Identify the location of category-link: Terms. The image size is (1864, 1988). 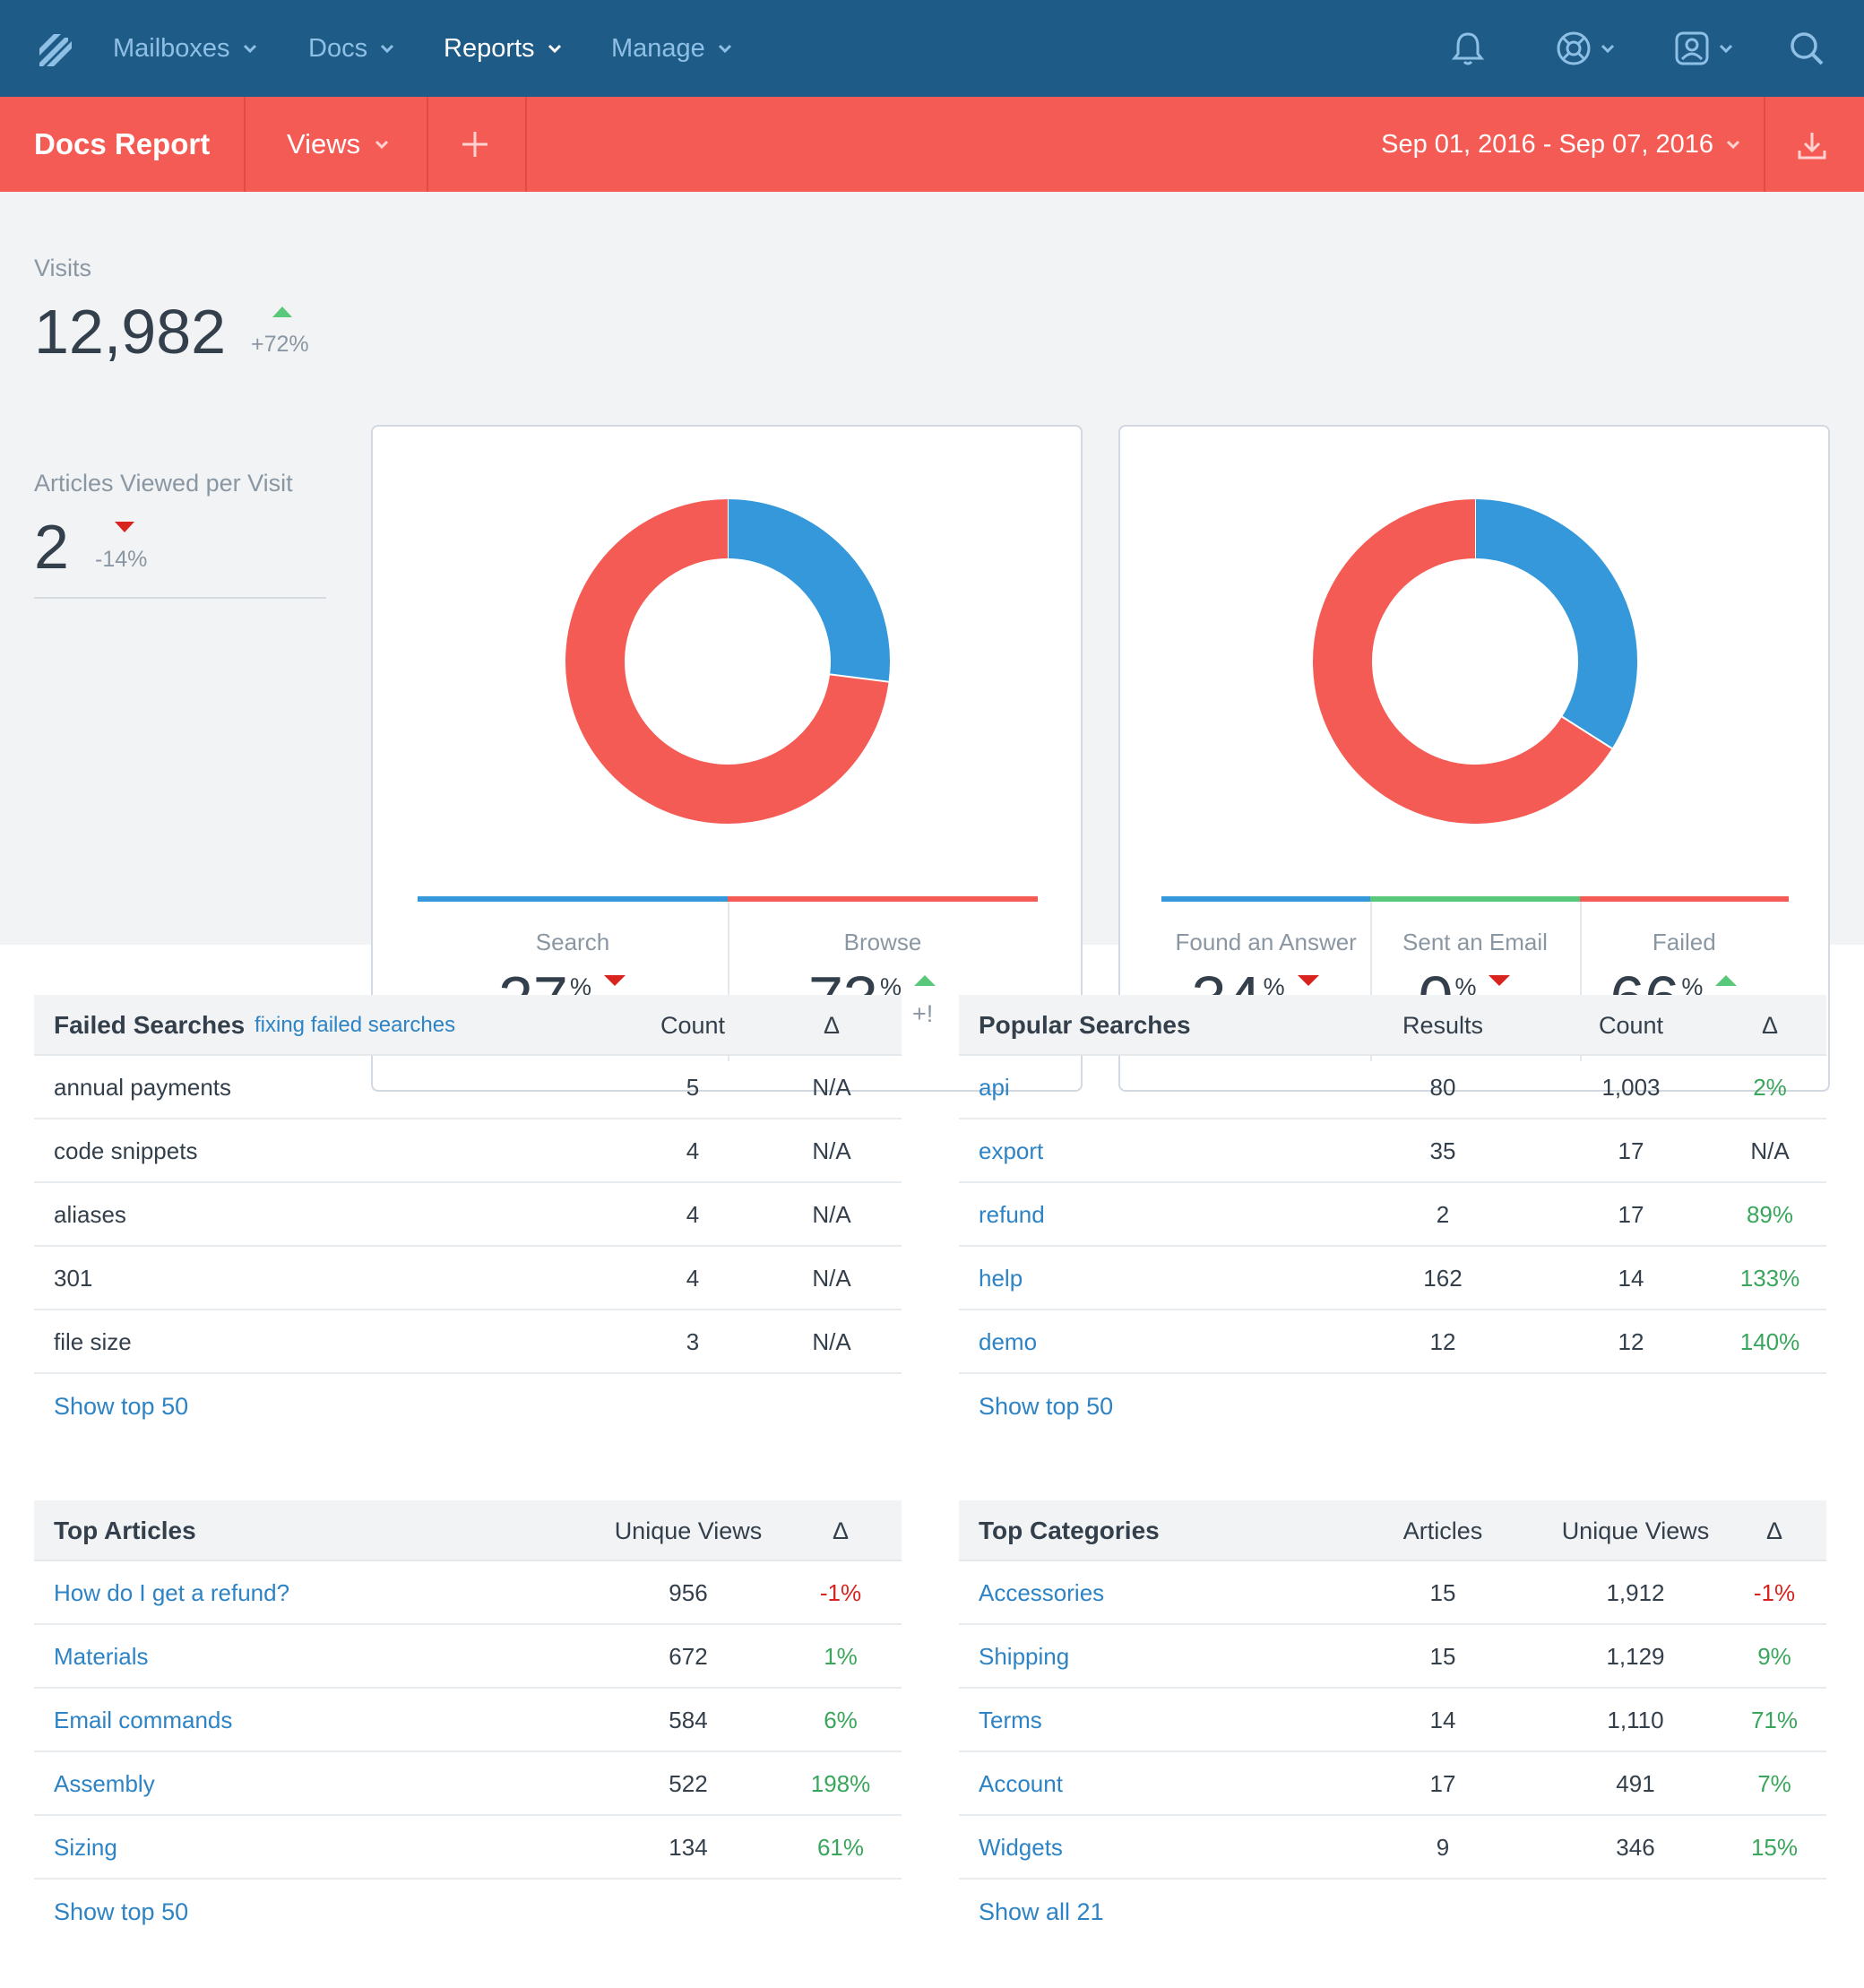
(1010, 1720).